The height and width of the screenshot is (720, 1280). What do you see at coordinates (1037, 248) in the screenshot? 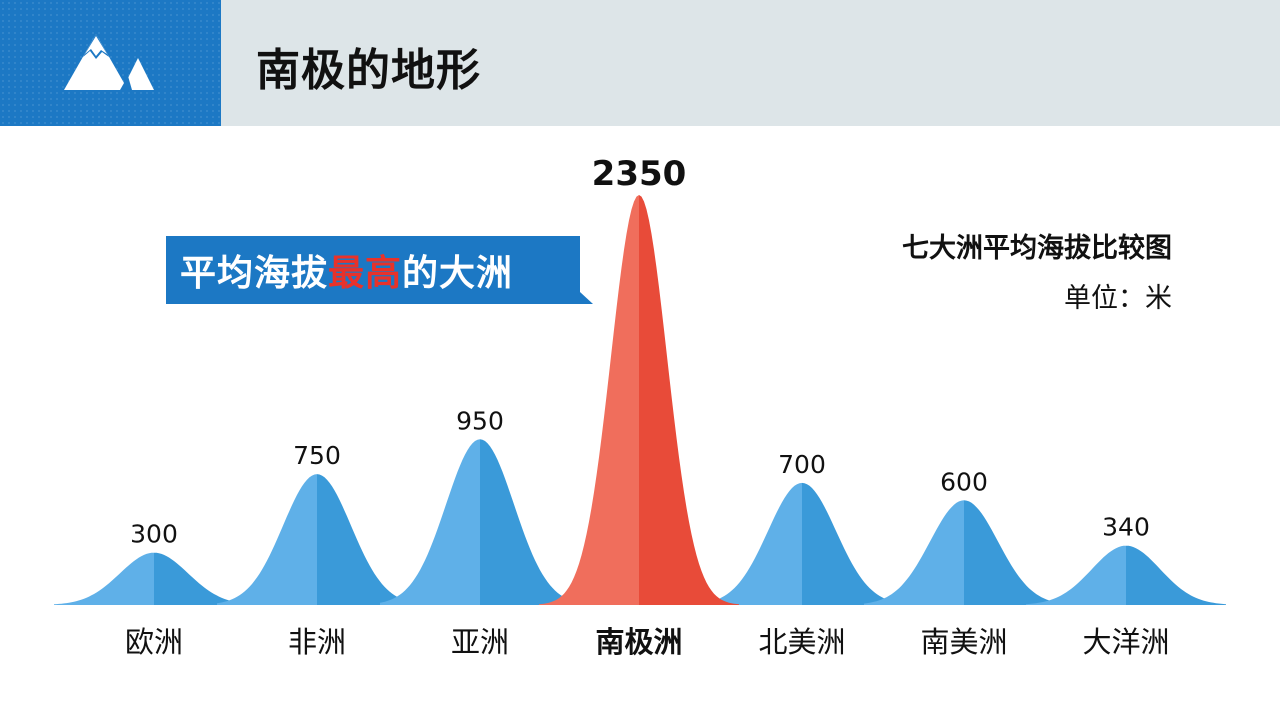
I see `chart-title: 七大洲平均海拔比较图` at bounding box center [1037, 248].